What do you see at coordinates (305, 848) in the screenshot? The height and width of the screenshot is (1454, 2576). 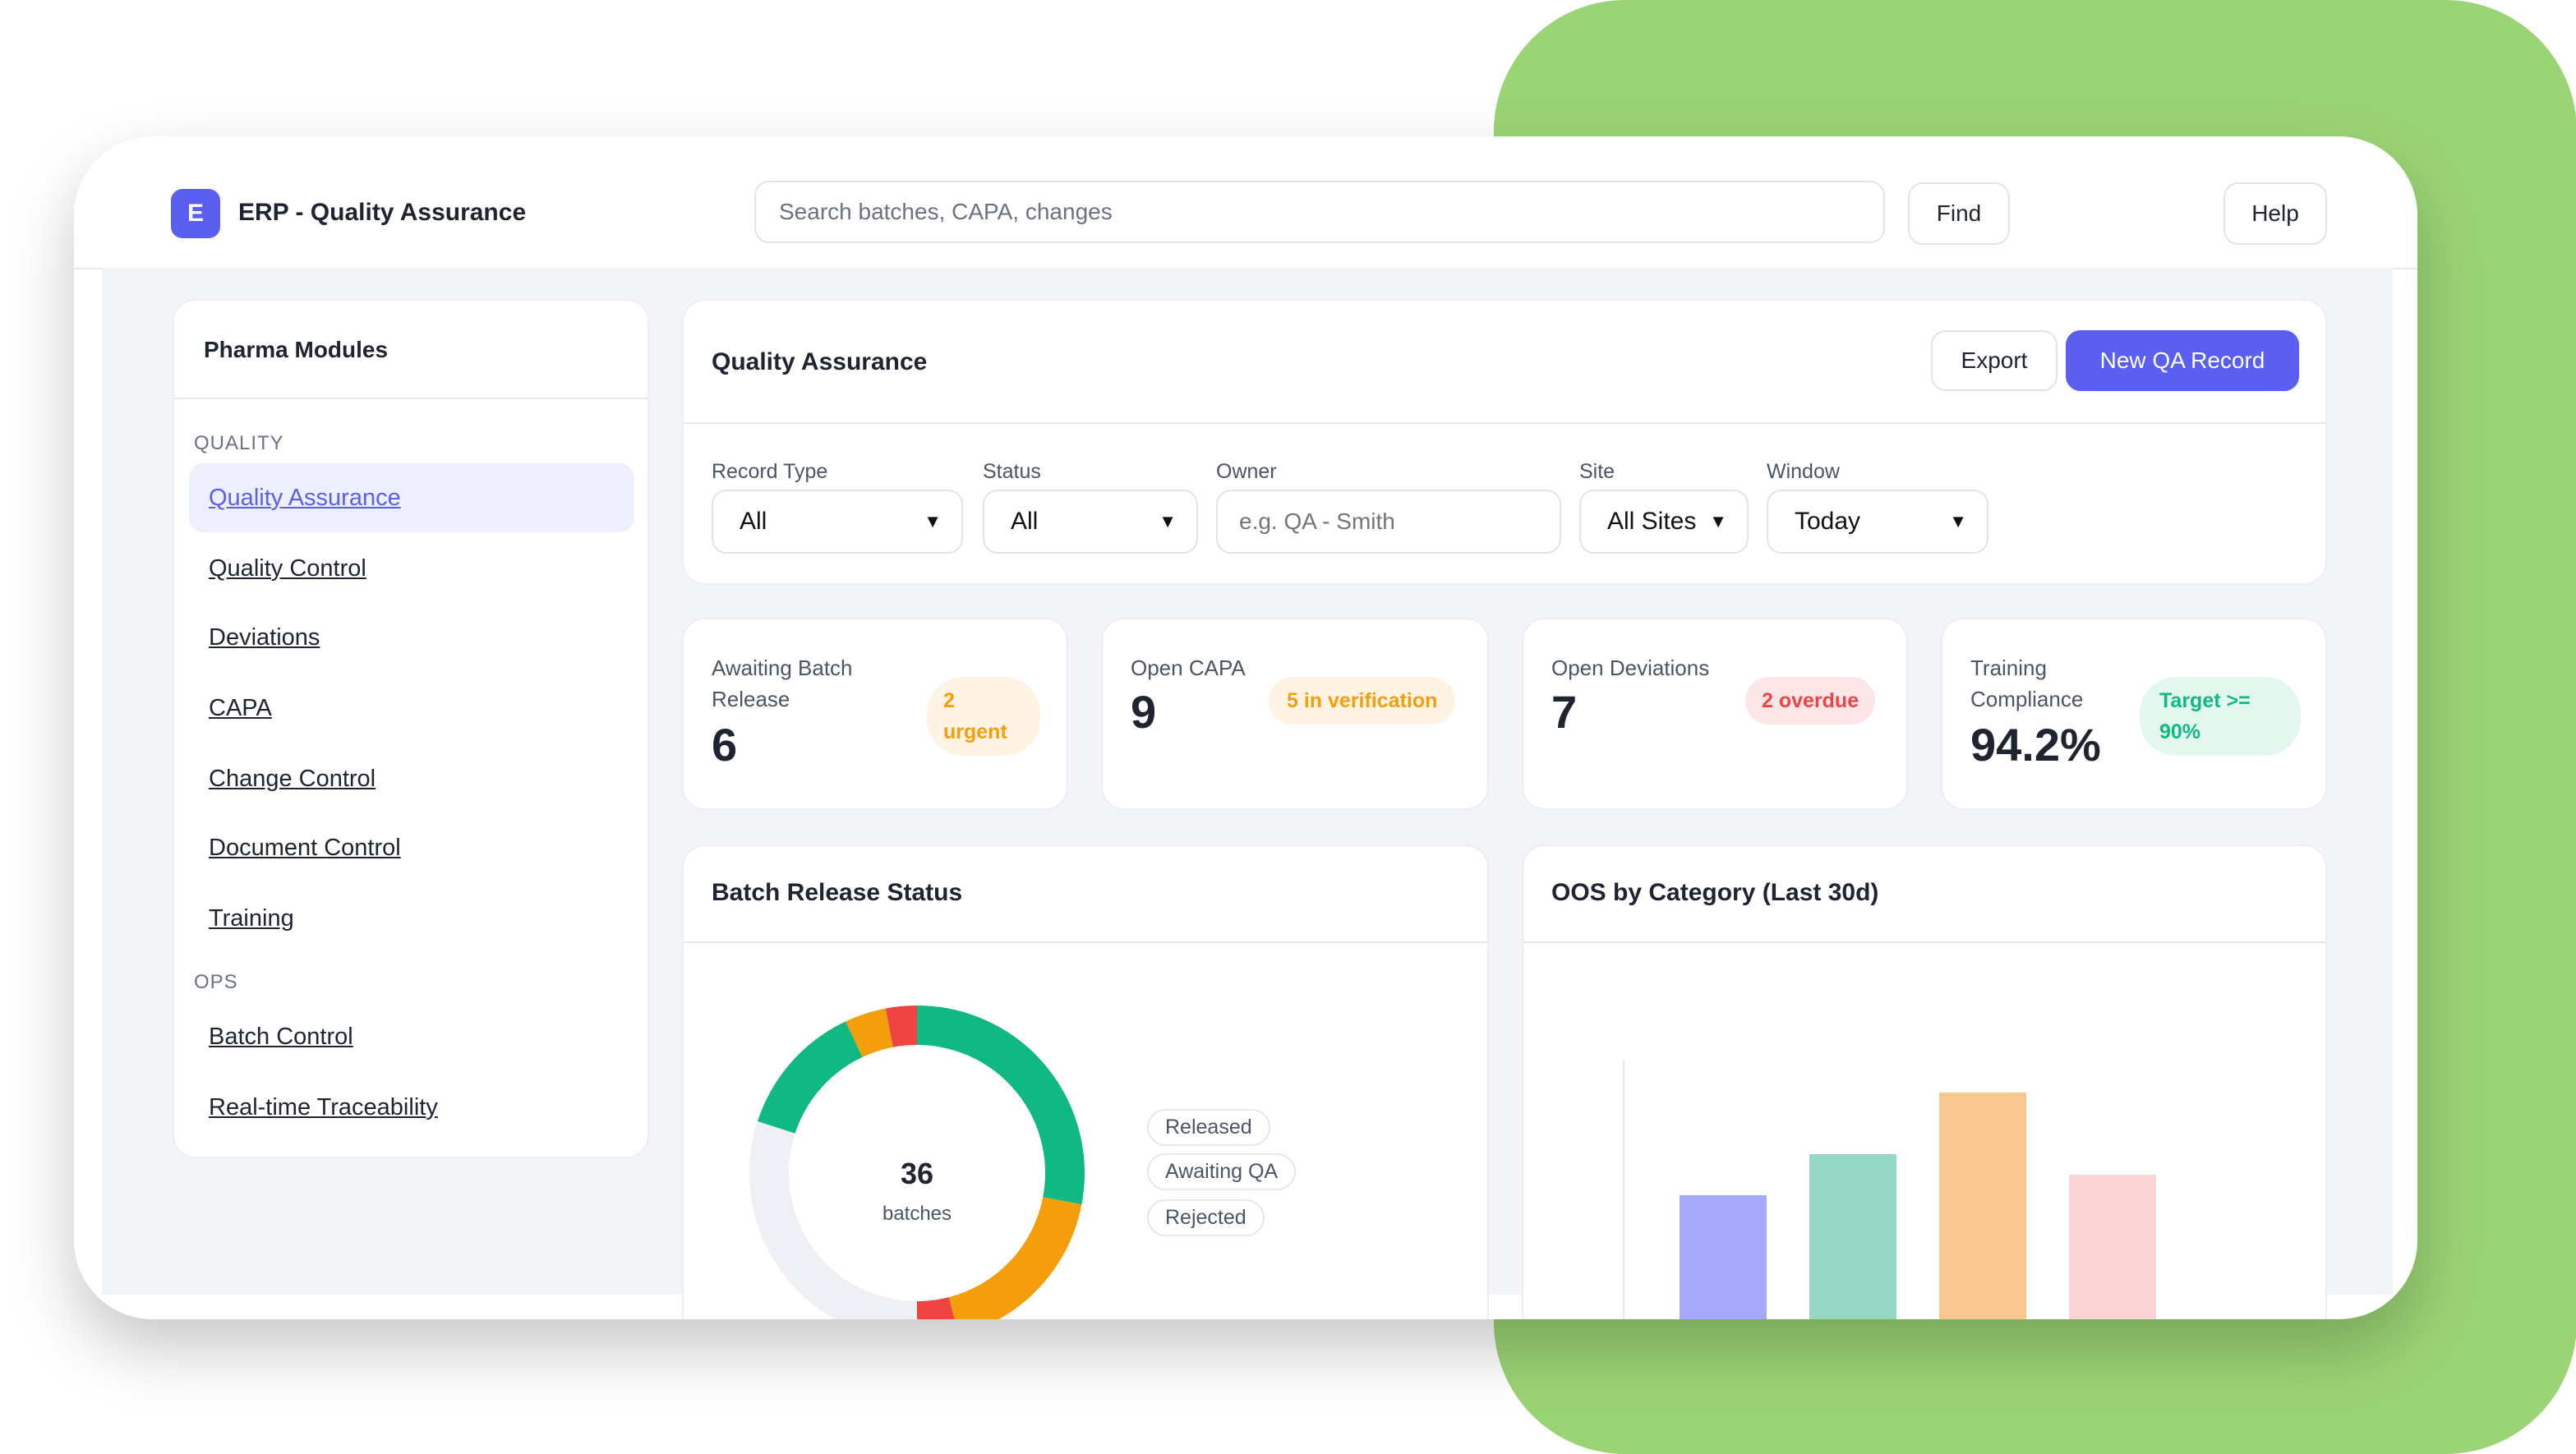 I see `sidebar-item-document-control: Document Control` at bounding box center [305, 848].